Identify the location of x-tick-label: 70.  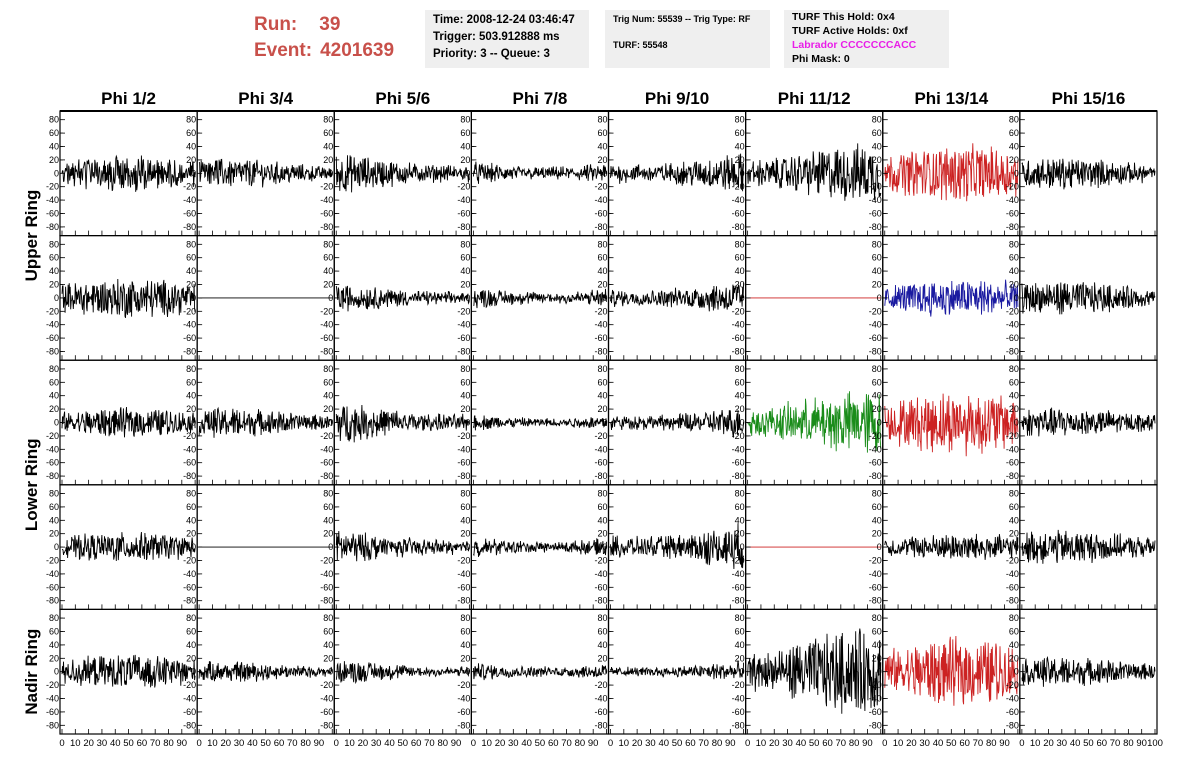
(703, 743).